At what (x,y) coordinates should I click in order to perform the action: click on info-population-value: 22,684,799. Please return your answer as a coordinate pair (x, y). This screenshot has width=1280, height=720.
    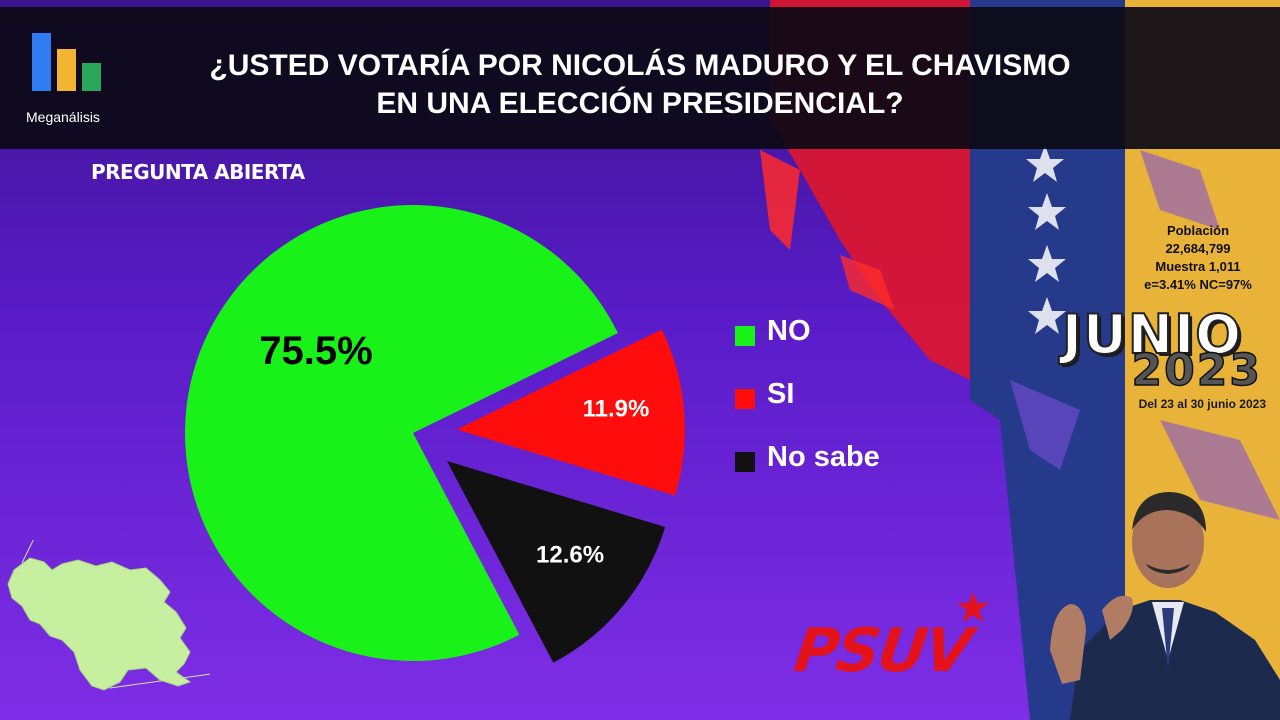
    Looking at the image, I should click on (1198, 248).